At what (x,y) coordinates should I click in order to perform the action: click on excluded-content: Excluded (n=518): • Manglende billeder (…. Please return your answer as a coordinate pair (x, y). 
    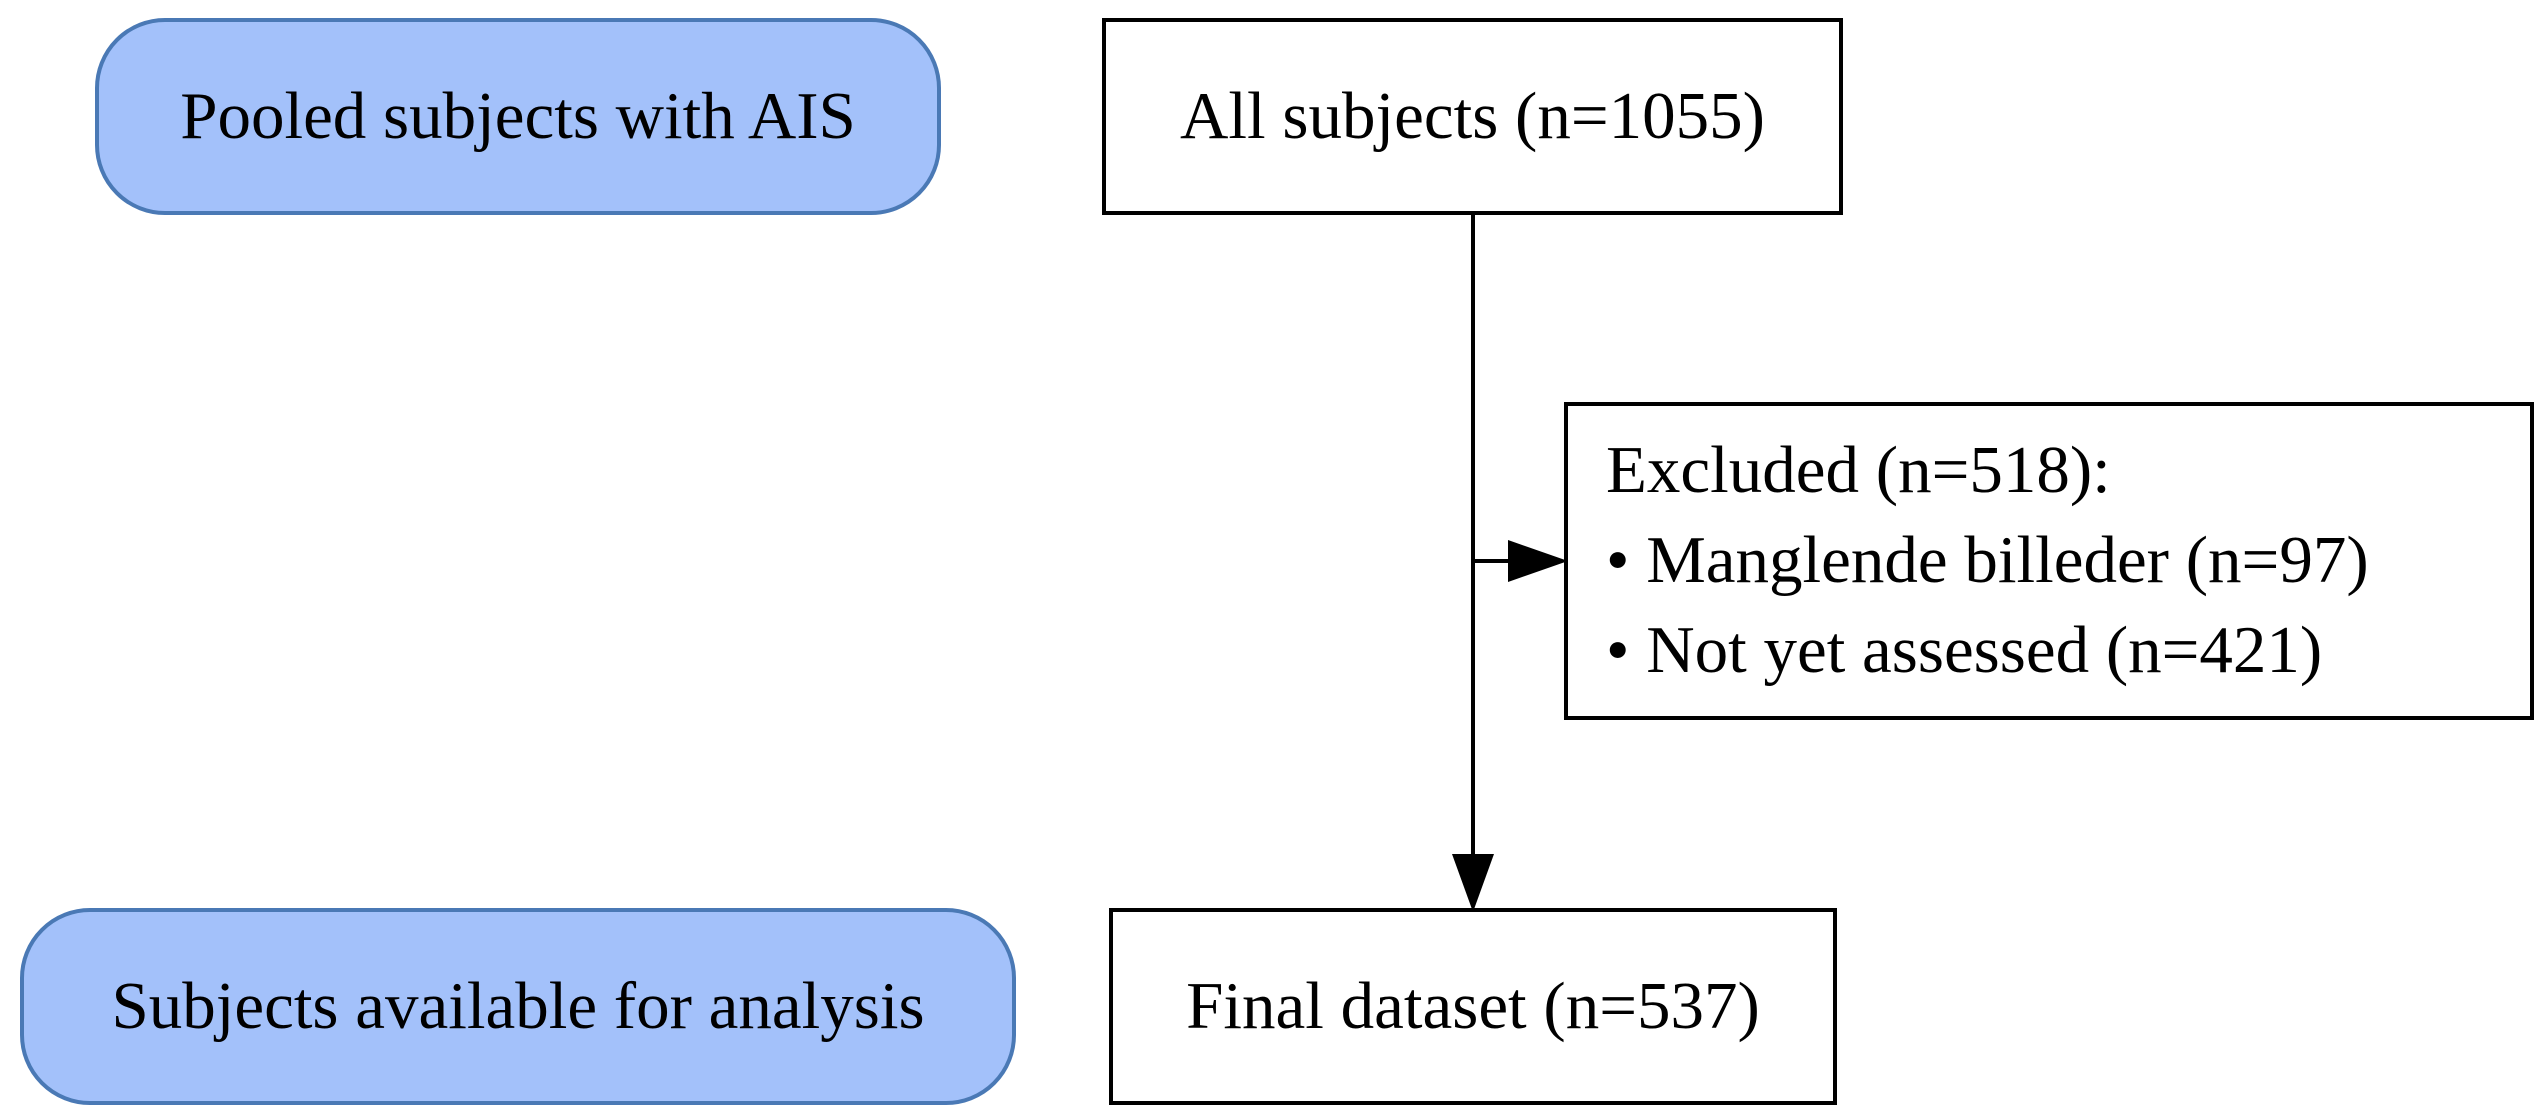
    Looking at the image, I should click on (2061, 560).